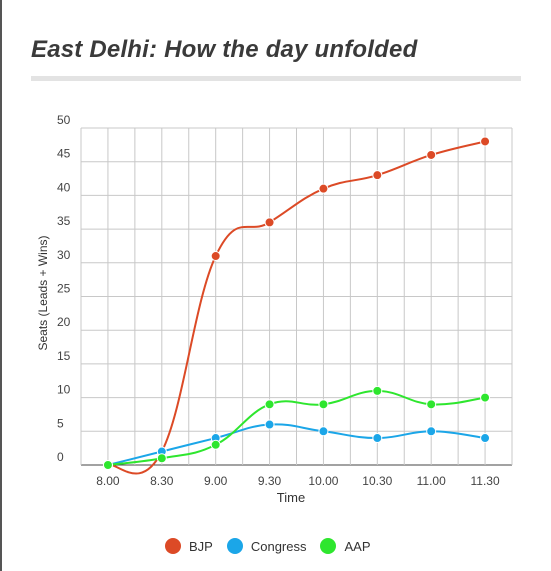 This screenshot has width=551, height=571. Describe the element at coordinates (60, 423) in the screenshot. I see `y-tick-label: 5` at that location.